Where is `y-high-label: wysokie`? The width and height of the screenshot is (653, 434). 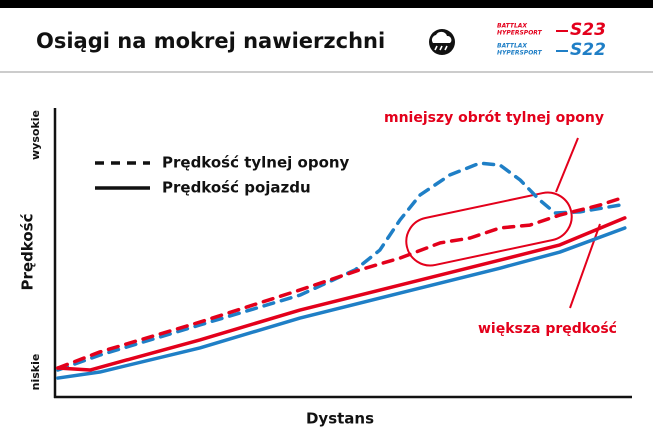 y-high-label: wysokie is located at coordinates (35, 135).